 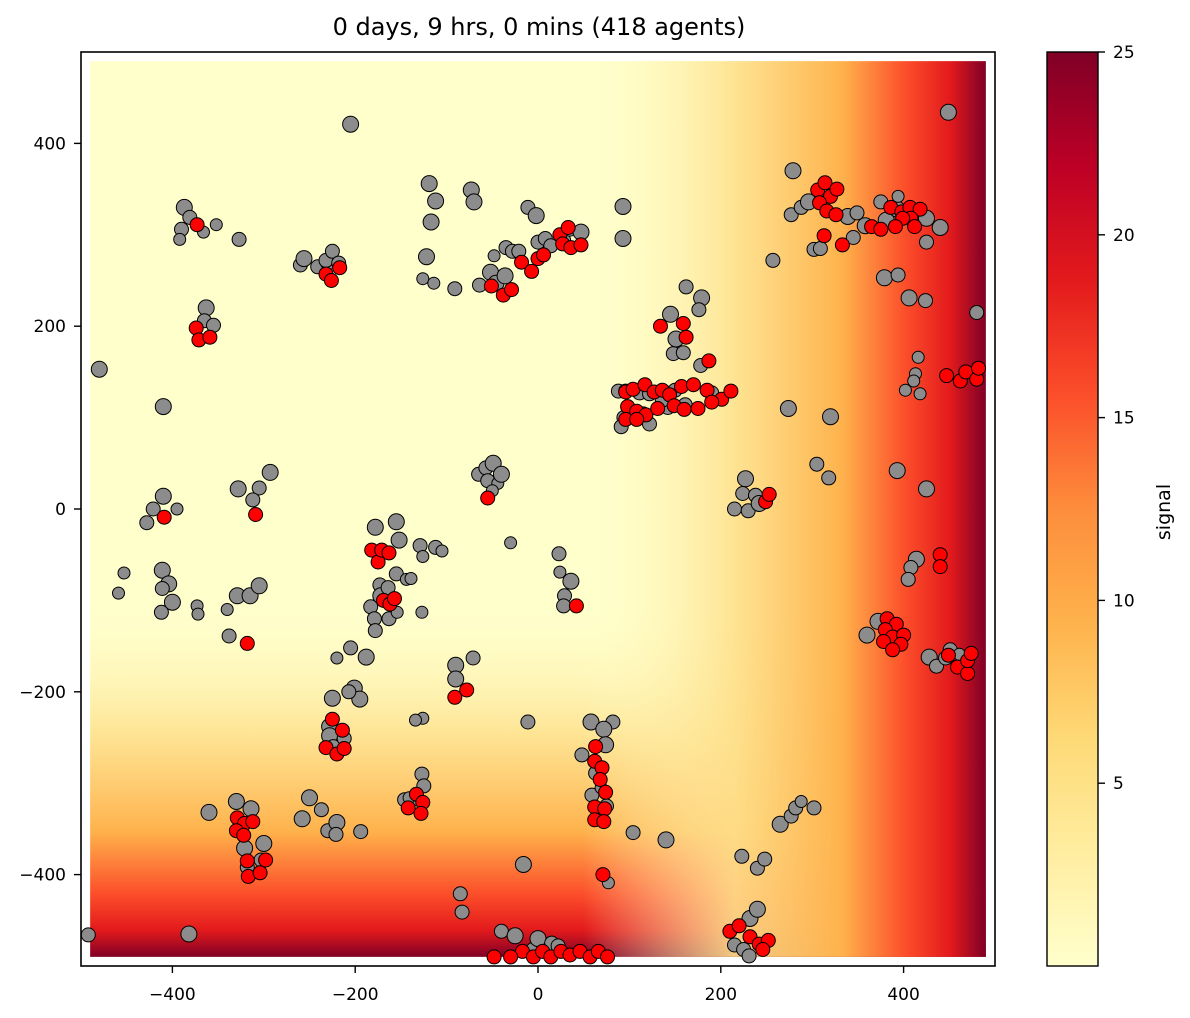 What do you see at coordinates (60, 510) in the screenshot?
I see `y-tick-label: 0` at bounding box center [60, 510].